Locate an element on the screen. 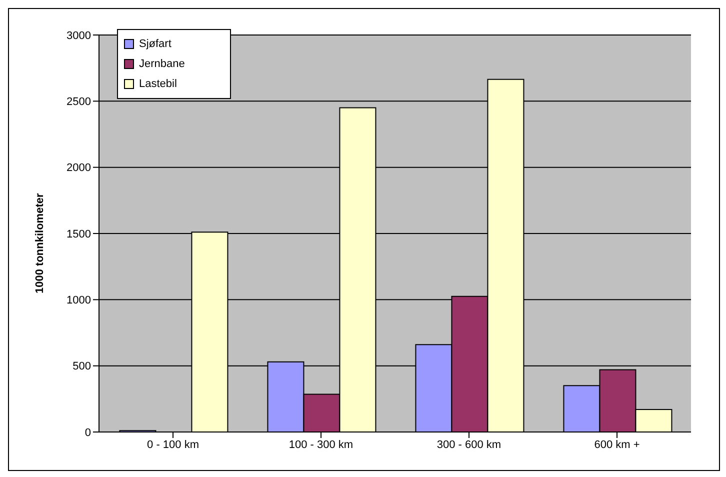 The width and height of the screenshot is (726, 477). x-tick-label: 100 - 300 km is located at coordinates (321, 444).